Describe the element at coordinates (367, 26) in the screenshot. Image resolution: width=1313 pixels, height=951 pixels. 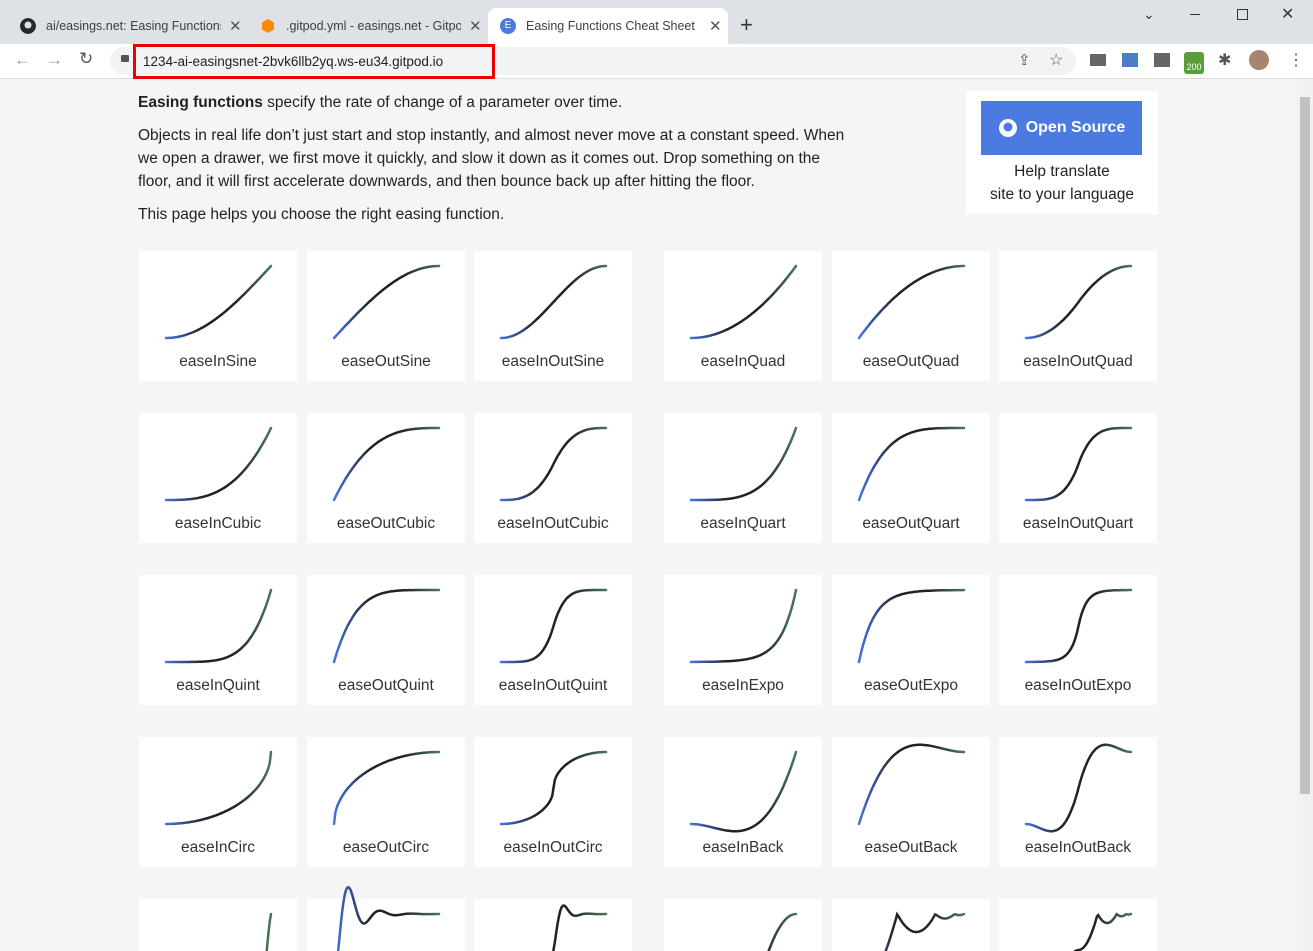
I see `tab: .gitpod.yml - easings.net - Gitpod ✕` at that location.